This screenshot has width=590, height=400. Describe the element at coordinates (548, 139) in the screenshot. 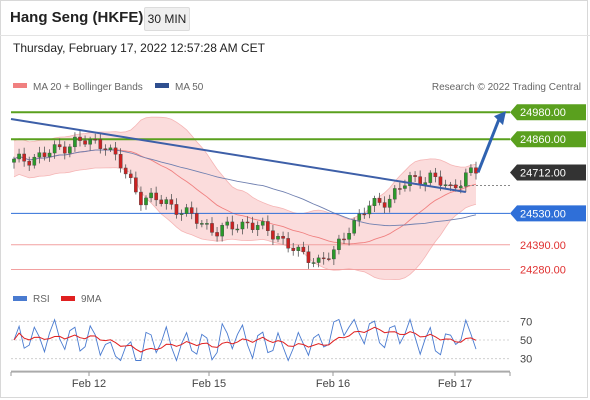

I see `level-tag-24860.00` at that location.